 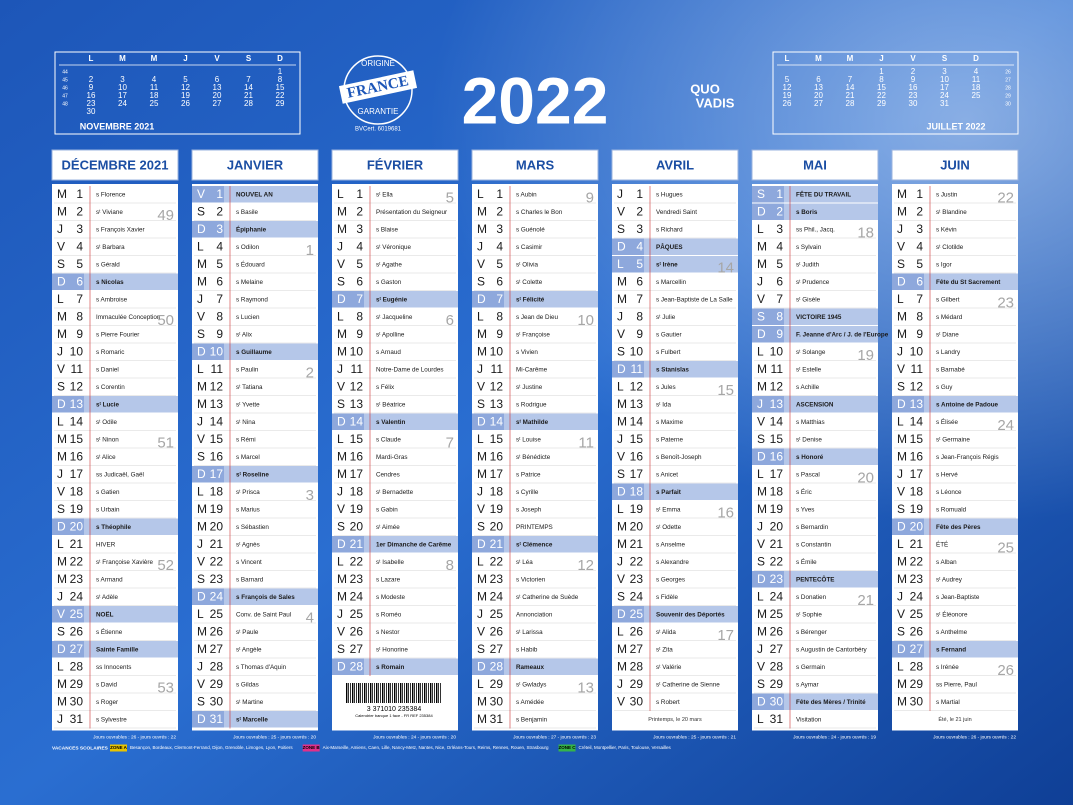 I want to click on day-number: 27, so click(x=77, y=649).